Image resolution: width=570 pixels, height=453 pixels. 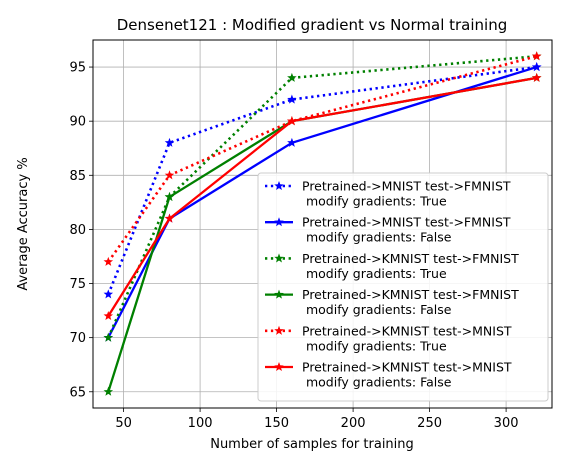 What do you see at coordinates (23, 223) in the screenshot?
I see `y-axis-label: Average Accuracy %` at bounding box center [23, 223].